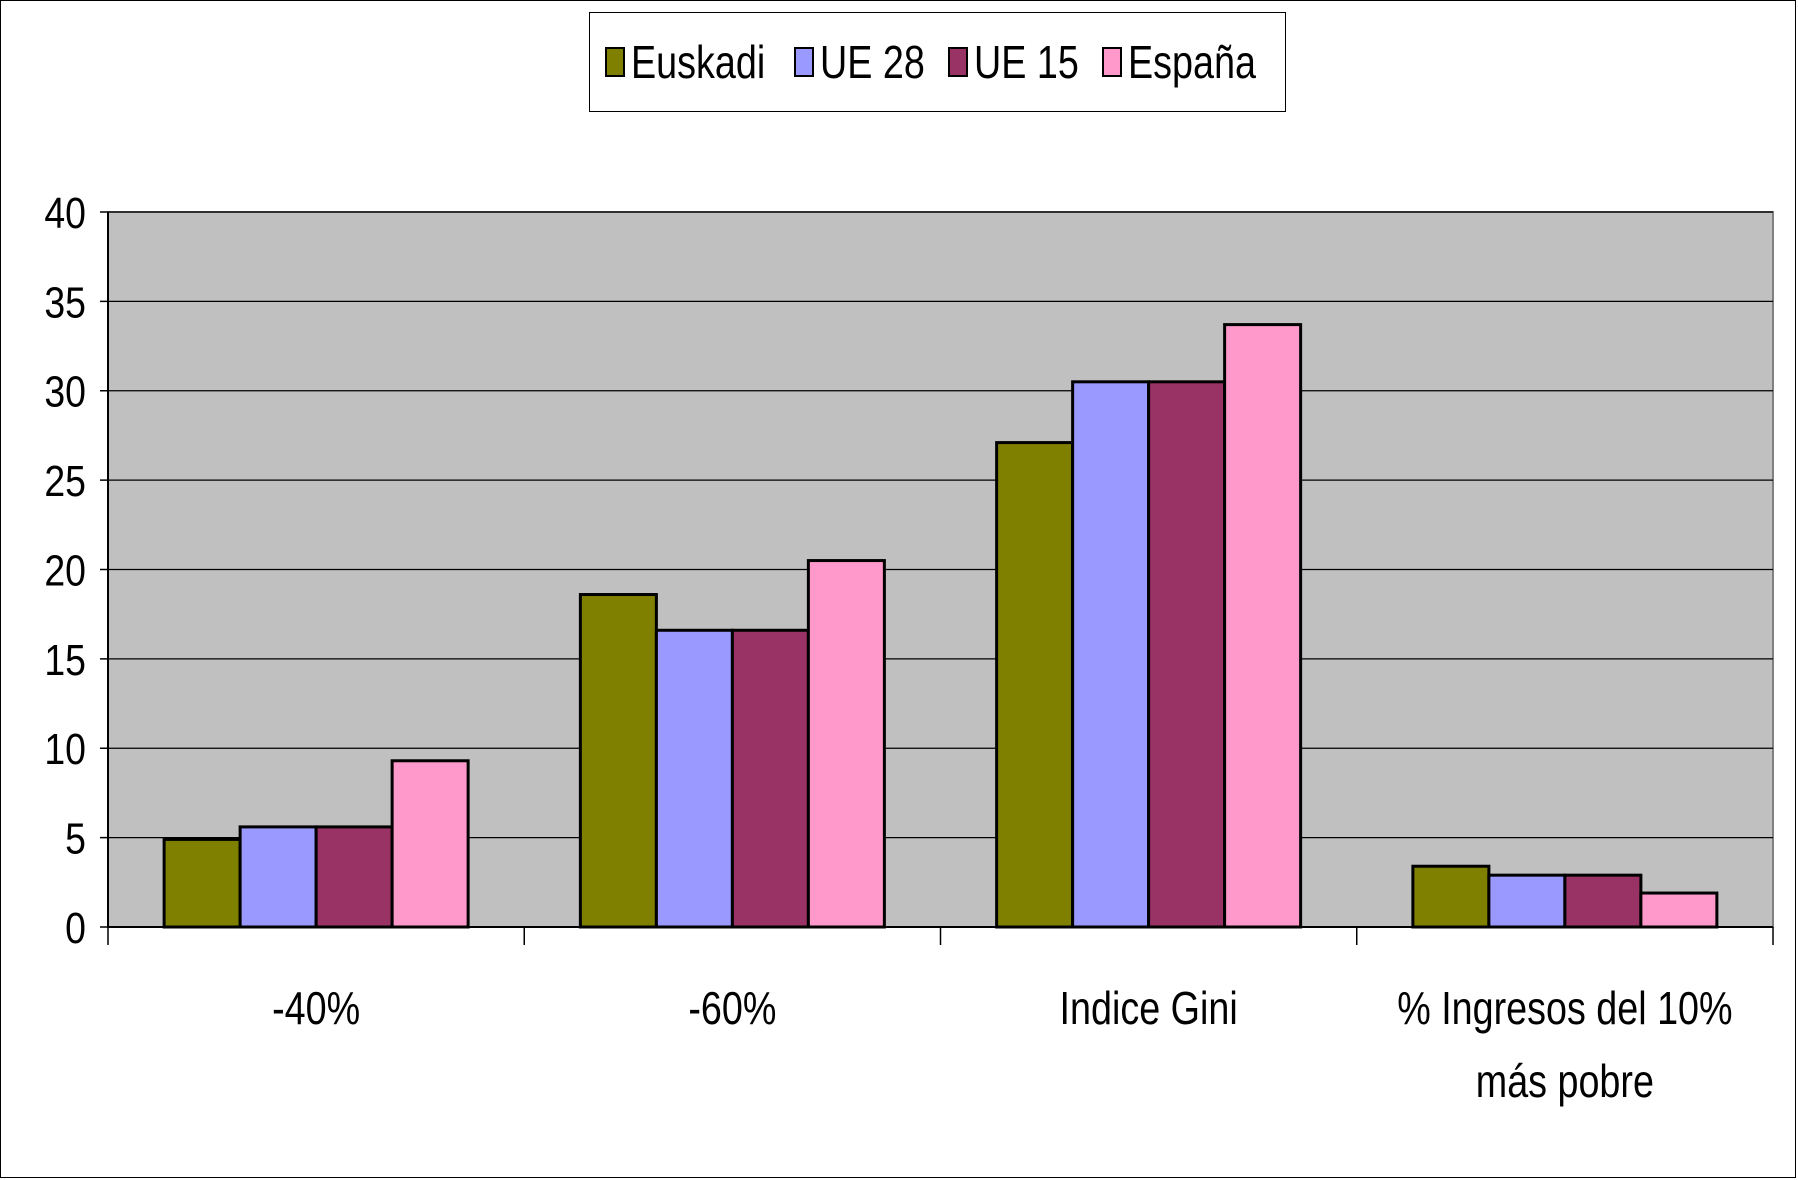 The image size is (1798, 1180). I want to click on legend-swatch-espana, so click(1112, 62).